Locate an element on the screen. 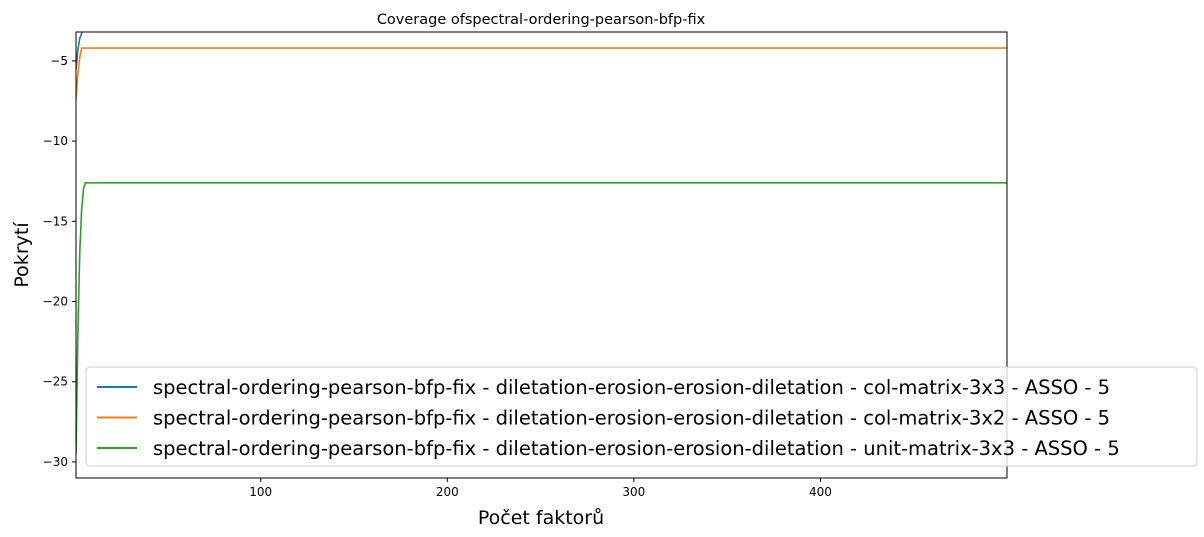 Image resolution: width=1204 pixels, height=537 pixels. x-tick-label: 200 is located at coordinates (447, 492).